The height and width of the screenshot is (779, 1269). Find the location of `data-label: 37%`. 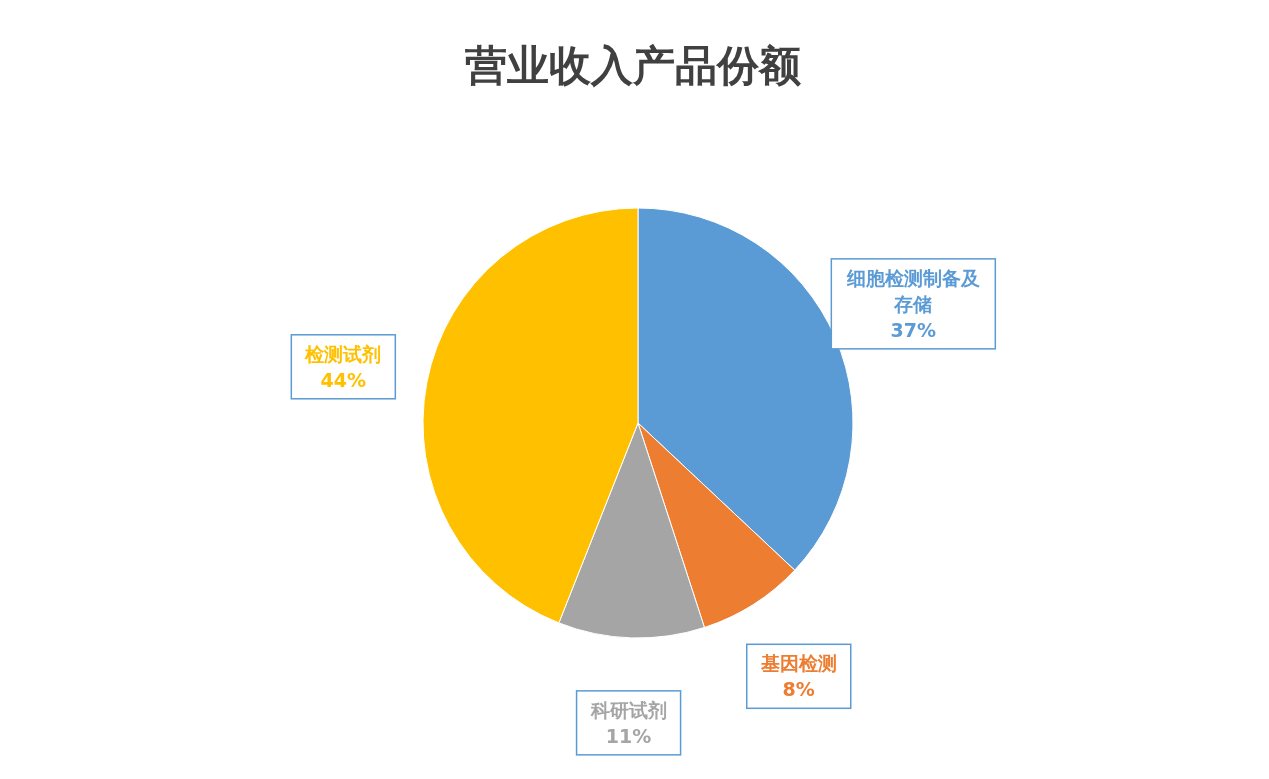

data-label: 37% is located at coordinates (913, 329).